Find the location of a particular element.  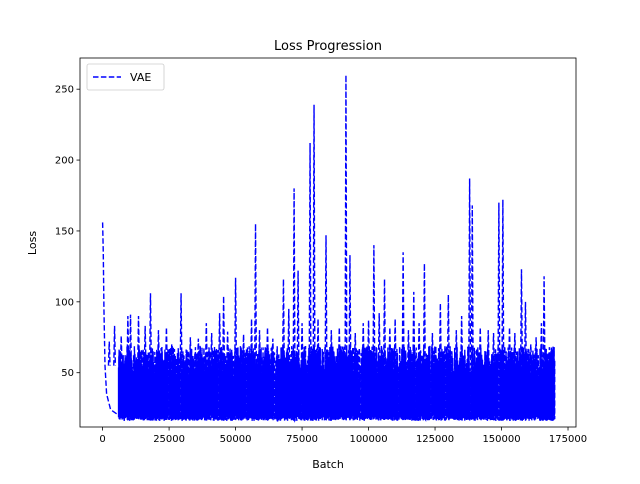

y-axis-ticks: 50 100 150 200 250 is located at coordinates (67, 232).